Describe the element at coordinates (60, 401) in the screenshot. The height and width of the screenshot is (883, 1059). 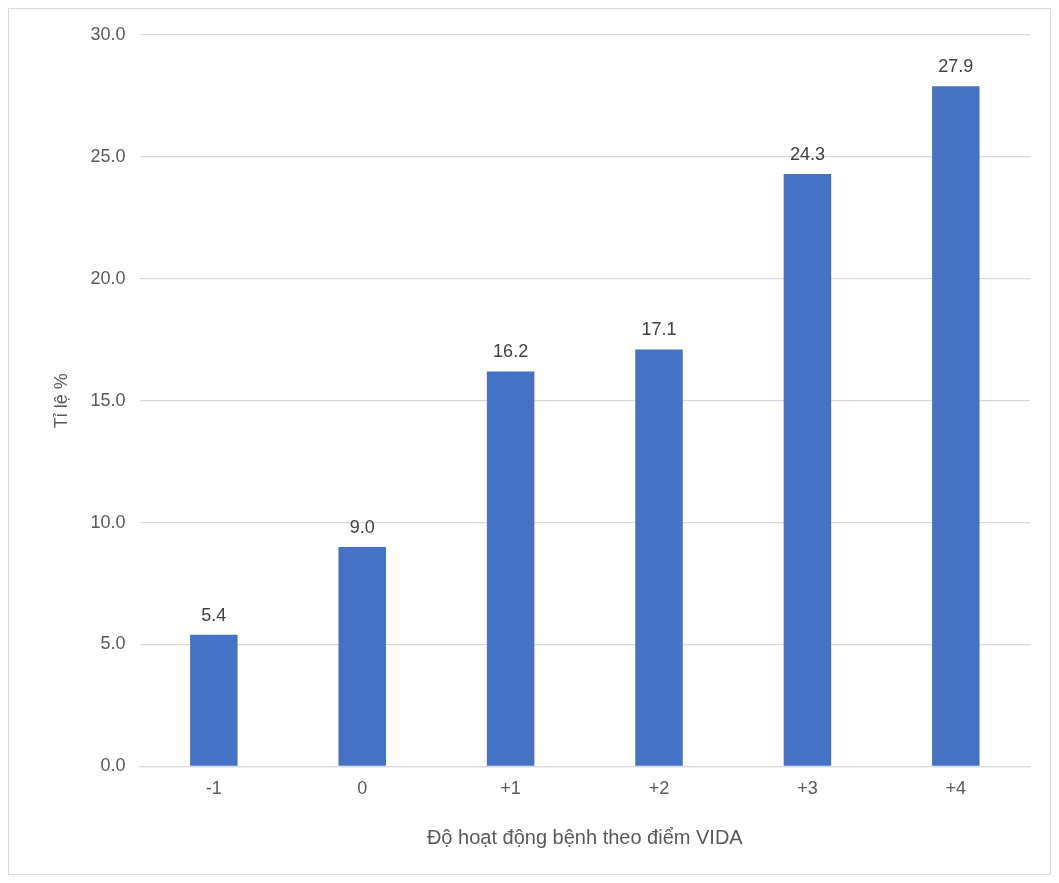
I see `y-axis-title: Tỉ lệ %` at that location.